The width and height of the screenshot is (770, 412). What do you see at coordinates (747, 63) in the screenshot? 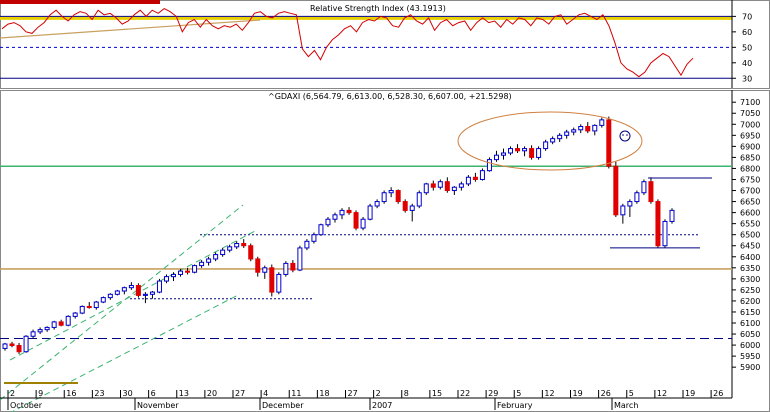
I see `rsi-tick-label: 40` at bounding box center [747, 63].